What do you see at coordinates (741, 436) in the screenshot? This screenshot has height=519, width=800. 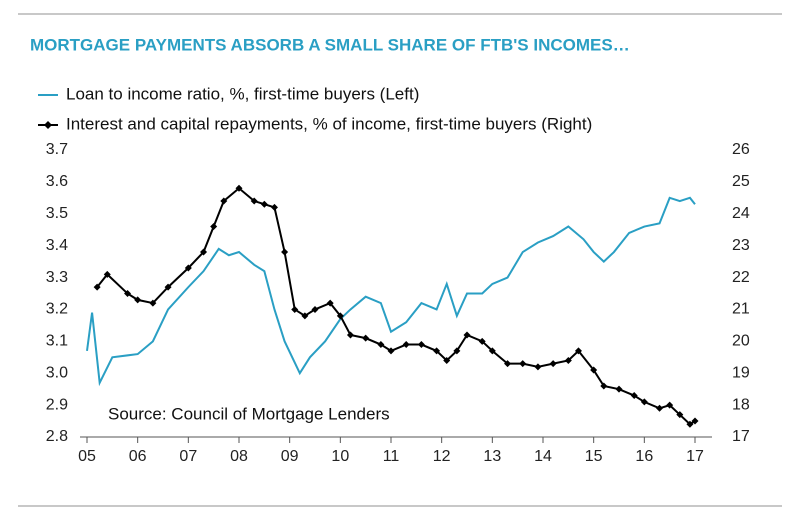 I see `y2-tick-label: 17` at bounding box center [741, 436].